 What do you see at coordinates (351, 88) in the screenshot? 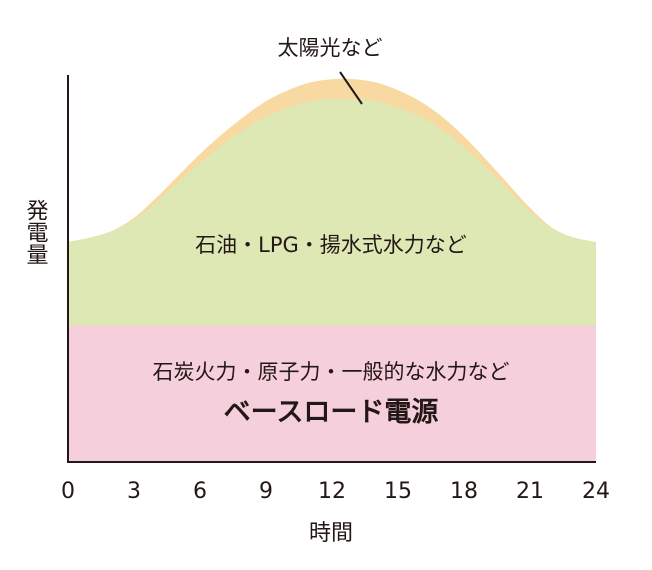
I see `solar-label-leader` at bounding box center [351, 88].